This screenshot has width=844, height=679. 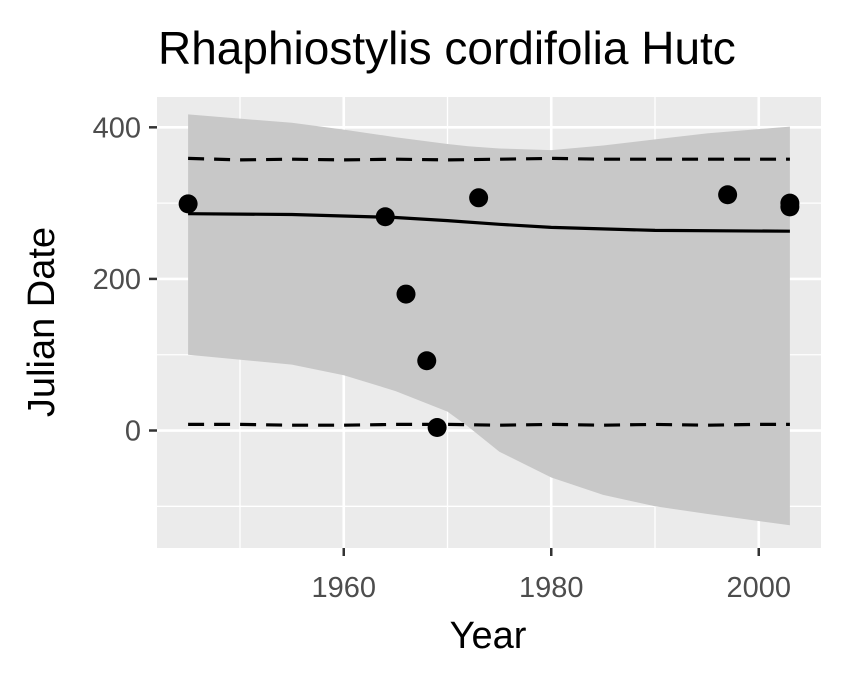 I want to click on y-tick-label: 400, so click(x=117, y=128).